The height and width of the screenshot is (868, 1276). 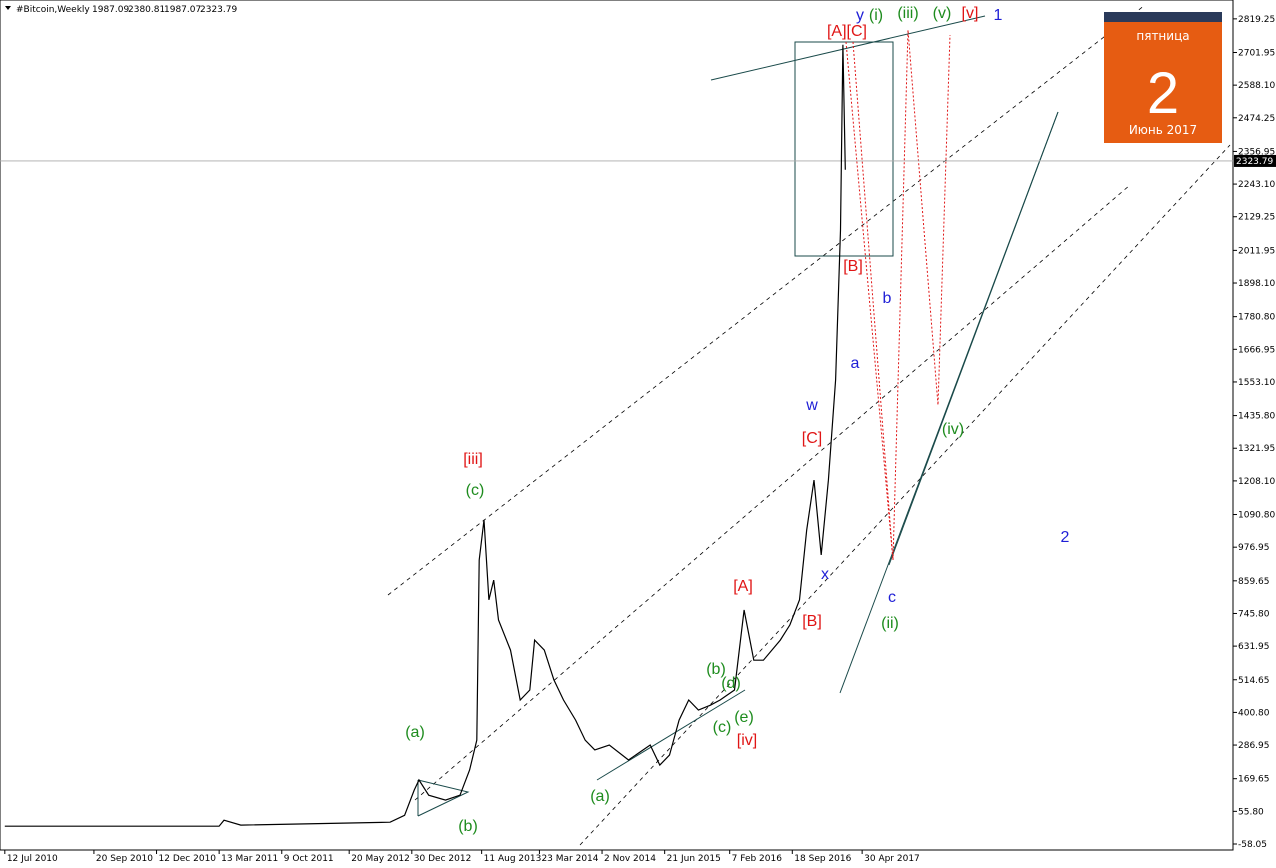 I want to click on y-tick-label: 286.95, so click(x=1254, y=746).